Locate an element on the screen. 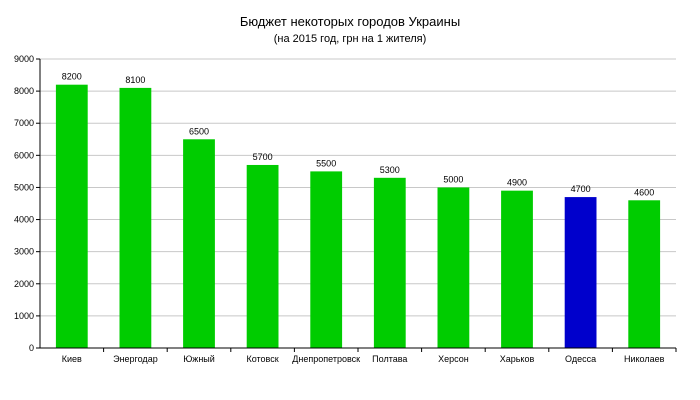  y-tick-label: 2000 is located at coordinates (24, 284).